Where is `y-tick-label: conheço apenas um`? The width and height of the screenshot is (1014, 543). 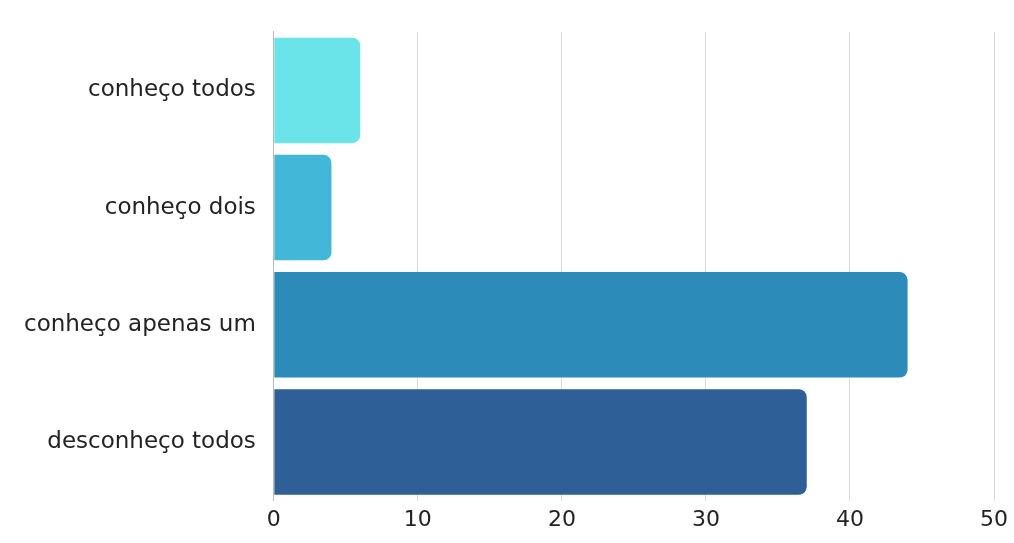
y-tick-label: conheço apenas um is located at coordinates (140, 322).